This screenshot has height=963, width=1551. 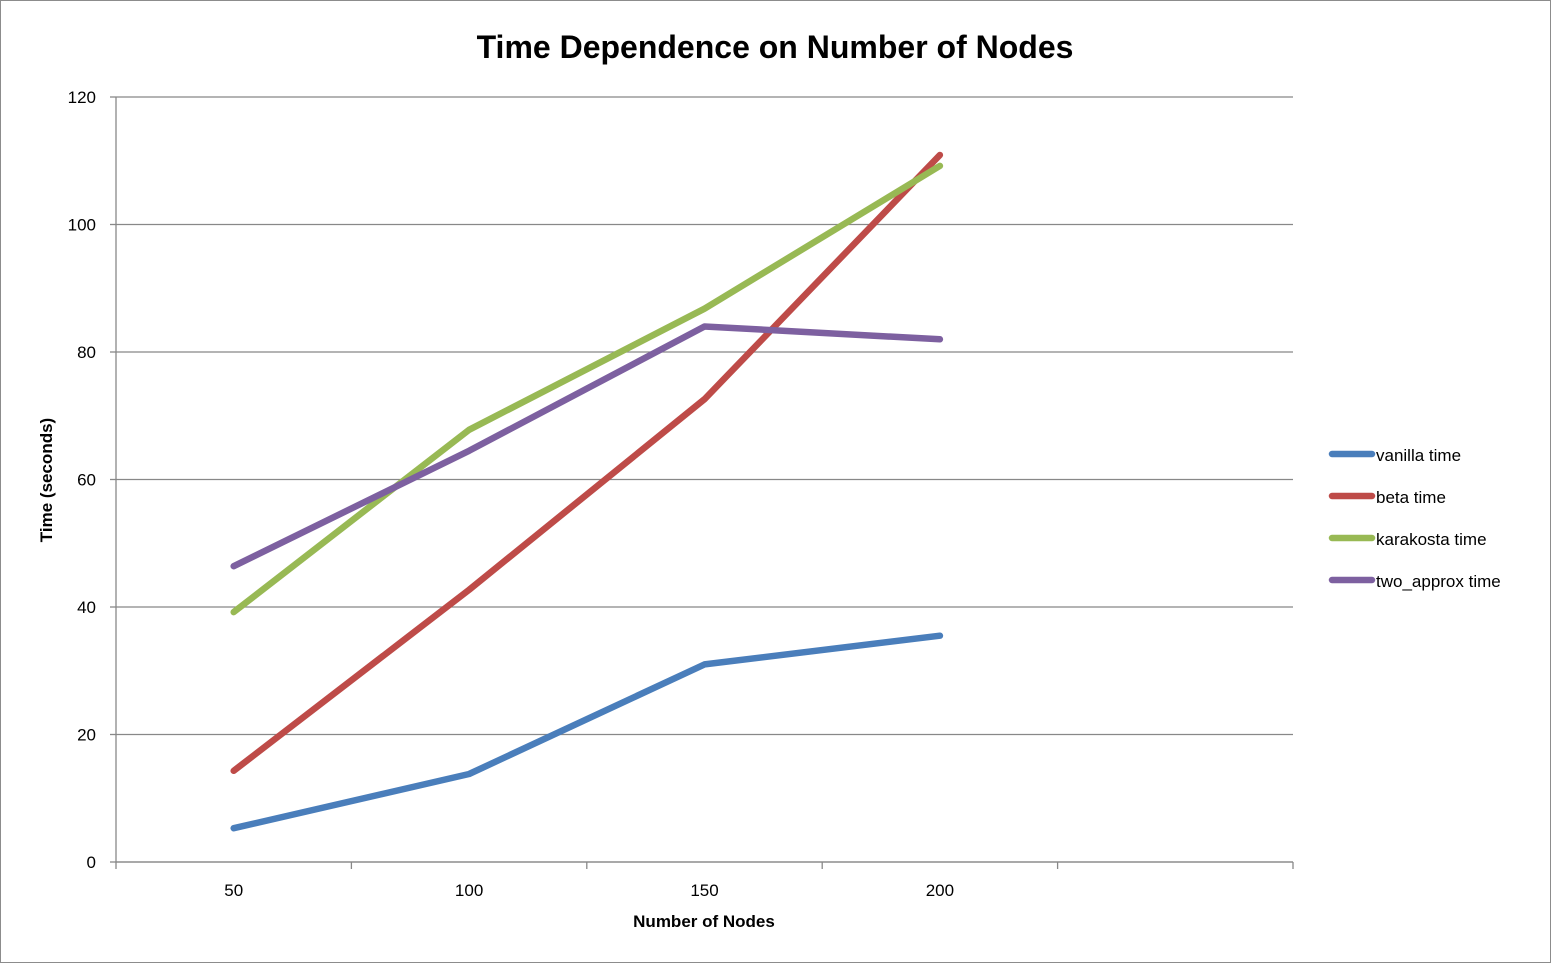 I want to click on y-tick-label-60: 60, so click(x=86, y=480).